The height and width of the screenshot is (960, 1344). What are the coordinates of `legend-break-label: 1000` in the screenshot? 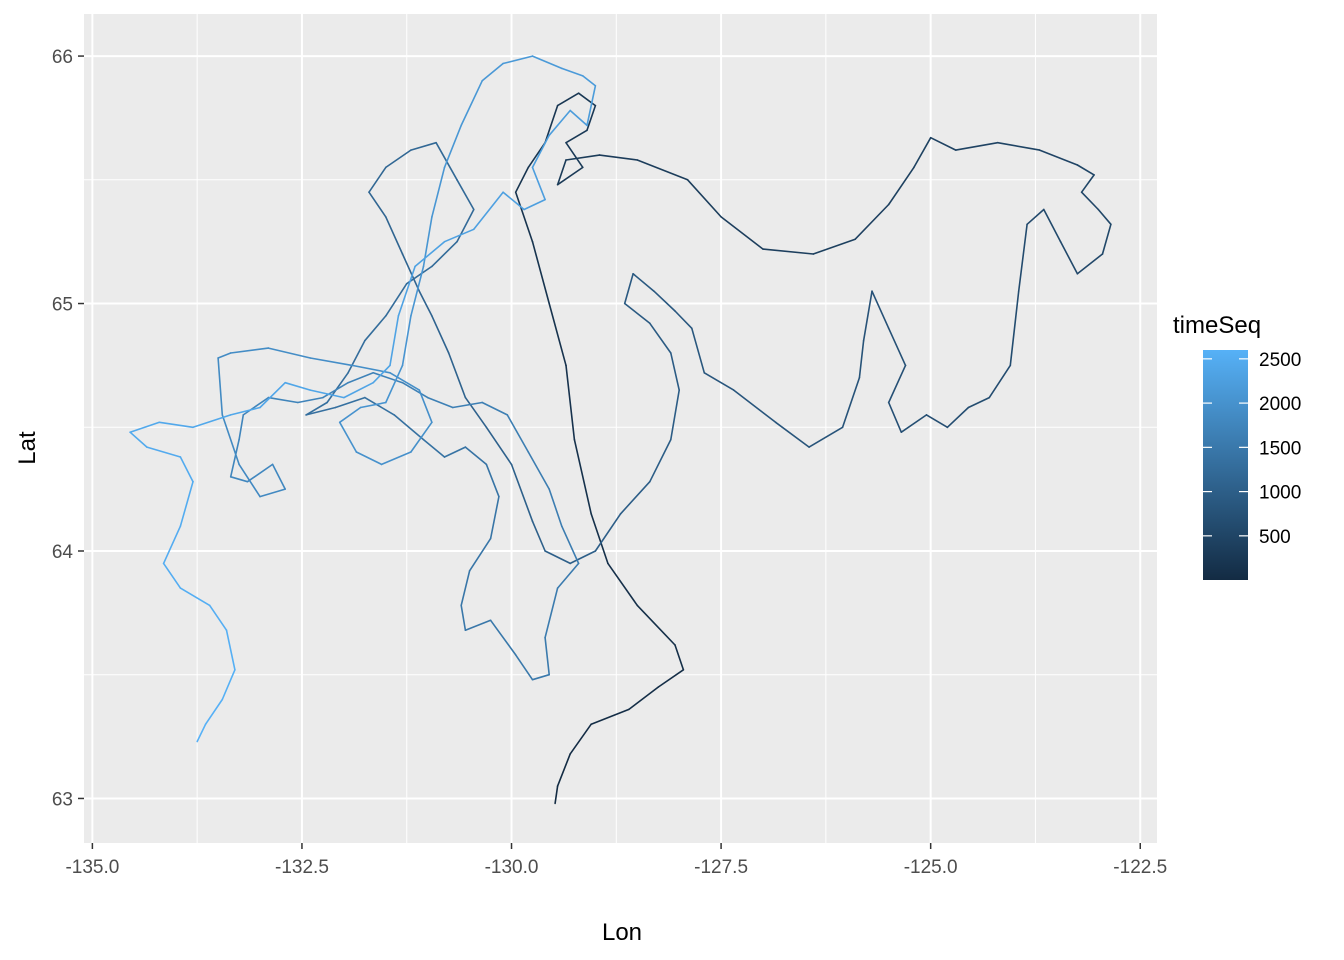 It's located at (1280, 493).